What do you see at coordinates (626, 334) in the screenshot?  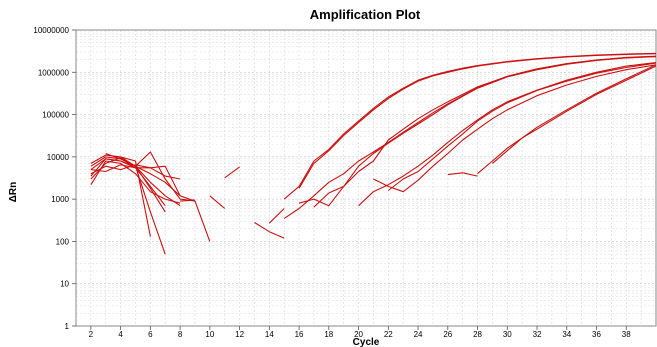 I see `x-tick-label: 38` at bounding box center [626, 334].